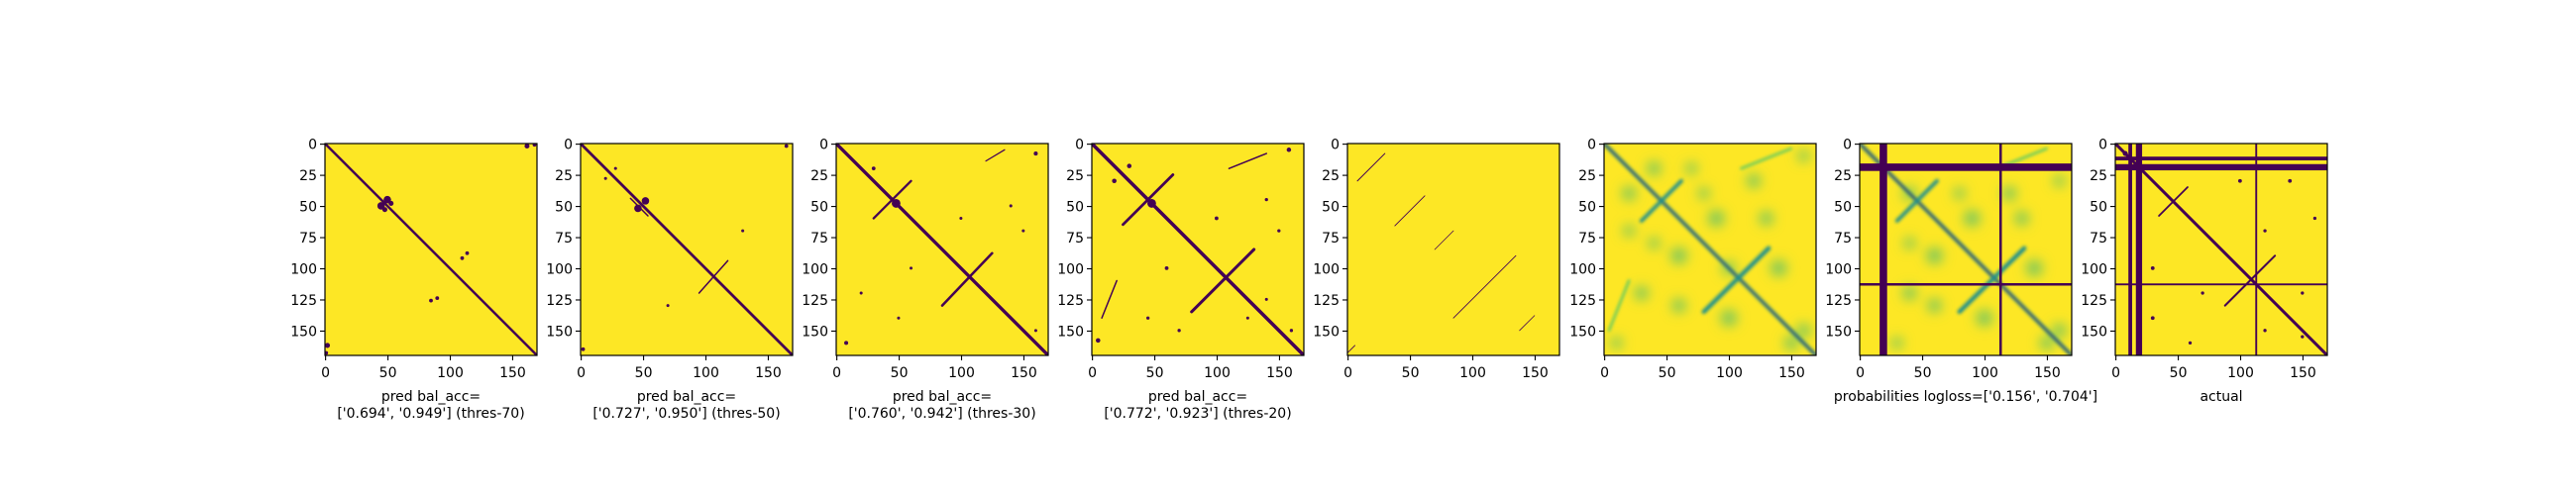 Image resolution: width=2576 pixels, height=495 pixels. Describe the element at coordinates (303, 301) in the screenshot. I see `y-tick-label: 125` at that location.